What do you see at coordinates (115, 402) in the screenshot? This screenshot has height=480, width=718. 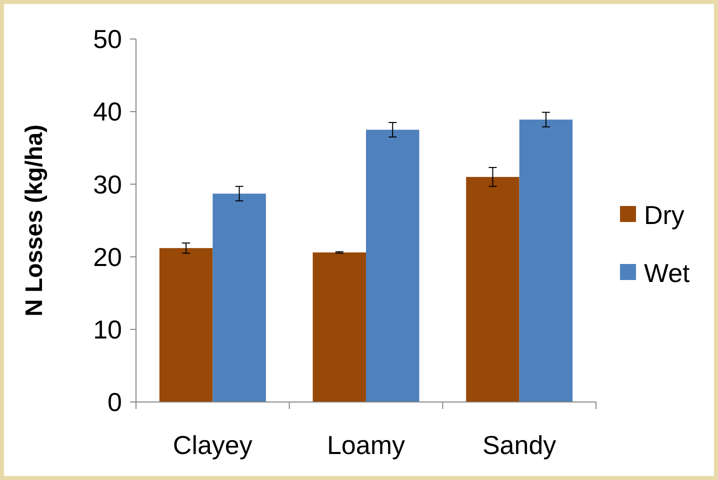 I see `y-tick-label: 0` at bounding box center [115, 402].